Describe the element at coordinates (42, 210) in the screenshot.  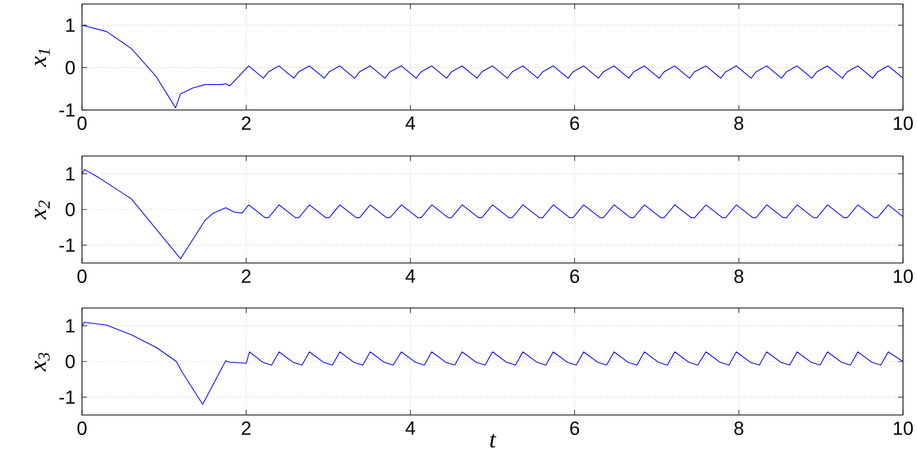
I see `y-axis-title: x$_{2}$` at that location.